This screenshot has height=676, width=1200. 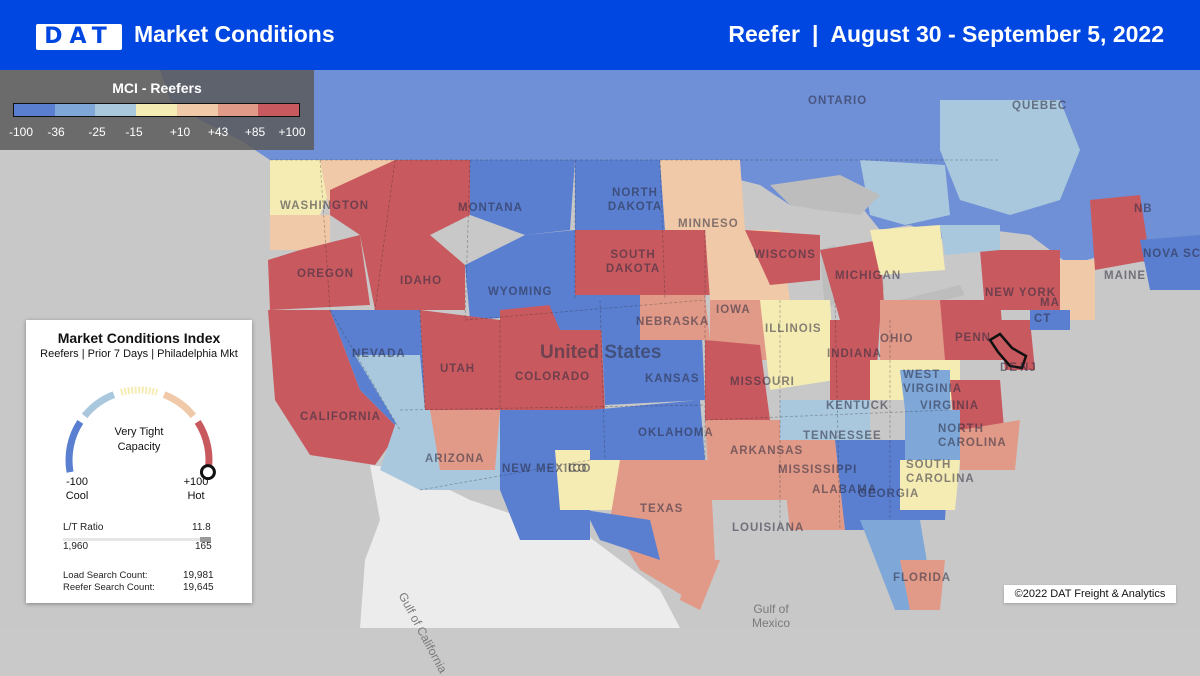 I want to click on label-oregon: OREGON, so click(x=326, y=274).